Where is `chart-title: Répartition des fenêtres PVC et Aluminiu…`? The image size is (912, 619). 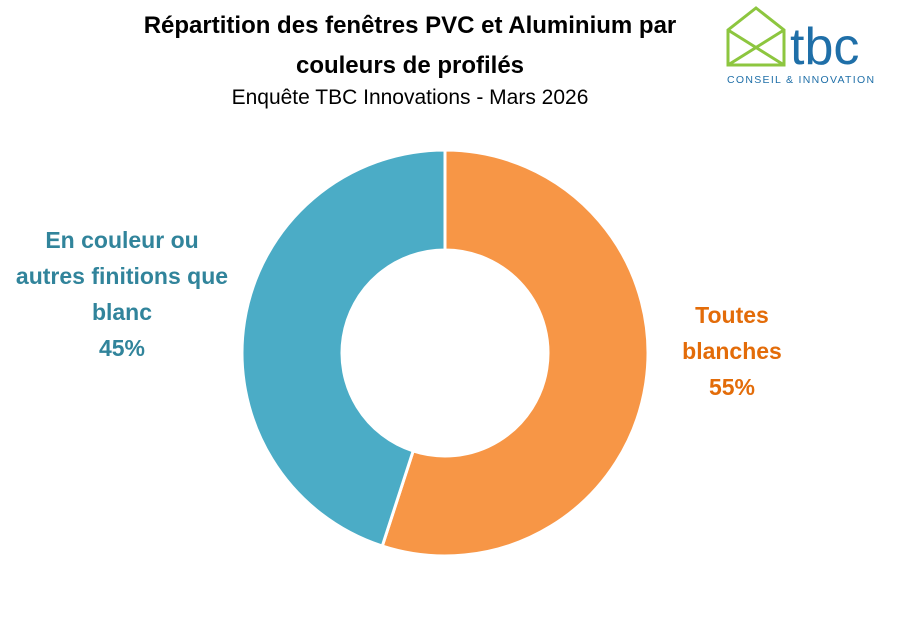
chart-title: Répartition des fenêtres PVC et Aluminiu… is located at coordinates (410, 45).